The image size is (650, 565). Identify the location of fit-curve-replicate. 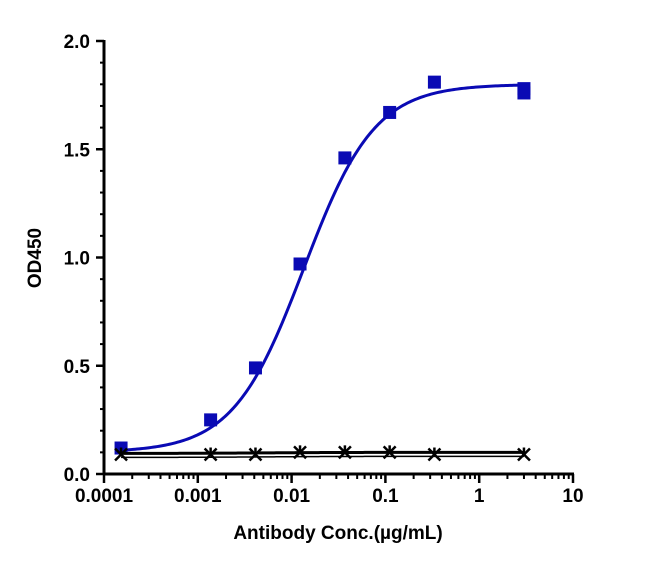
(322, 457).